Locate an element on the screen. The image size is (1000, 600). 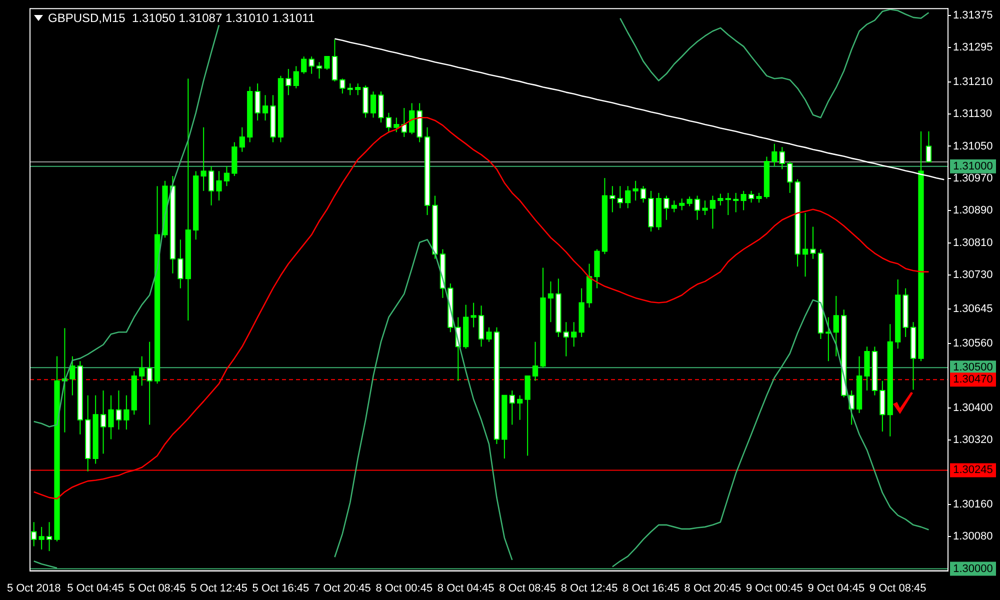
y-tick-label: 1.30810 is located at coordinates (973, 242).